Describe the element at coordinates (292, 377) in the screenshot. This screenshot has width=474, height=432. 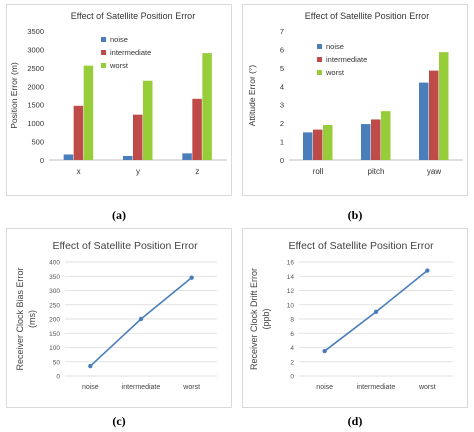
I see `chart-d-ytick-label: 0` at that location.